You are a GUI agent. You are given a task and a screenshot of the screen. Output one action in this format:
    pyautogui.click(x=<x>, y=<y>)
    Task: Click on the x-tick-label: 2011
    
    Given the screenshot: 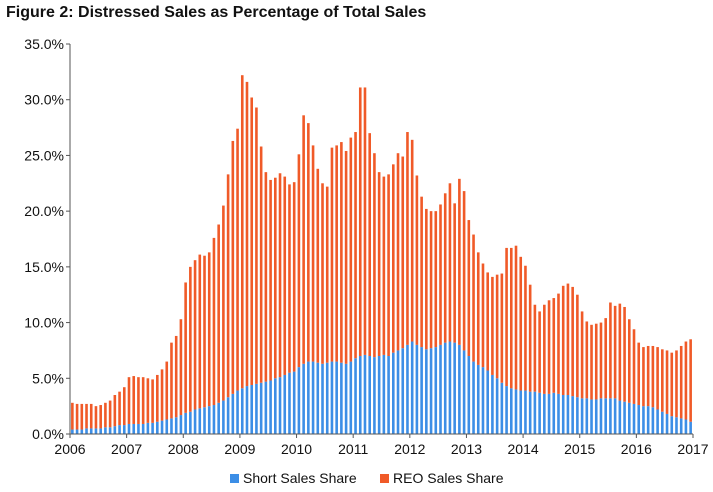 What is the action you would take?
    pyautogui.click(x=353, y=449)
    